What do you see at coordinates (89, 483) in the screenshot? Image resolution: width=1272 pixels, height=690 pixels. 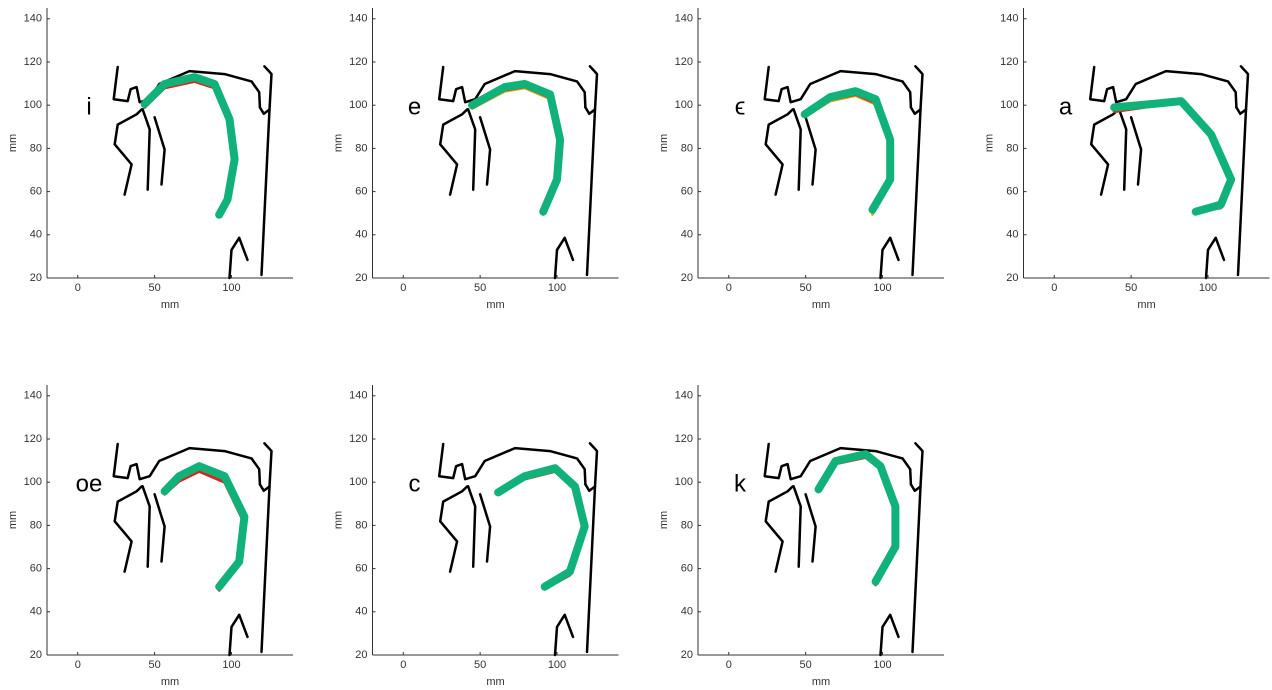 I see `phoneme-label: oe` at bounding box center [89, 483].